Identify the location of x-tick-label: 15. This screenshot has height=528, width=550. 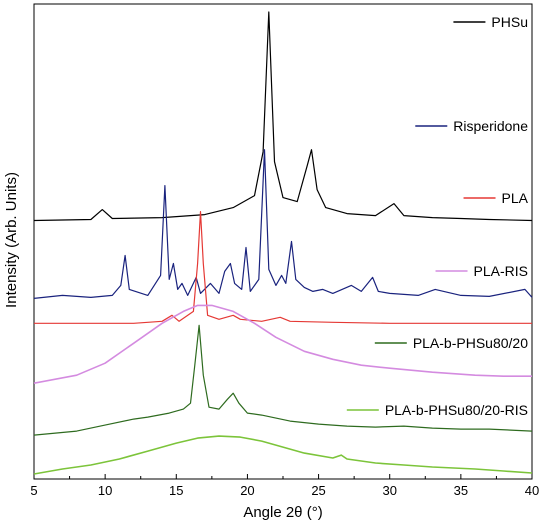
(176, 490).